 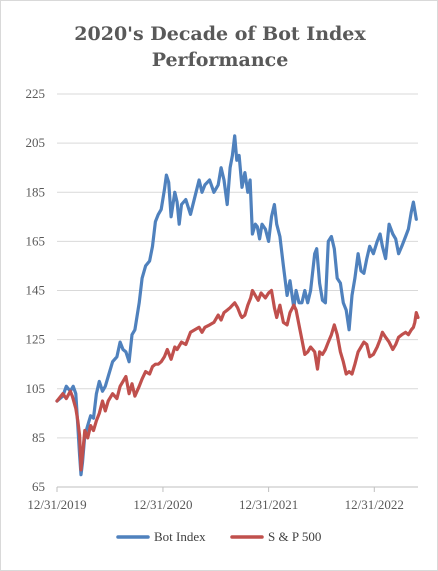 I want to click on y-tick-label: 65, so click(x=38, y=486).